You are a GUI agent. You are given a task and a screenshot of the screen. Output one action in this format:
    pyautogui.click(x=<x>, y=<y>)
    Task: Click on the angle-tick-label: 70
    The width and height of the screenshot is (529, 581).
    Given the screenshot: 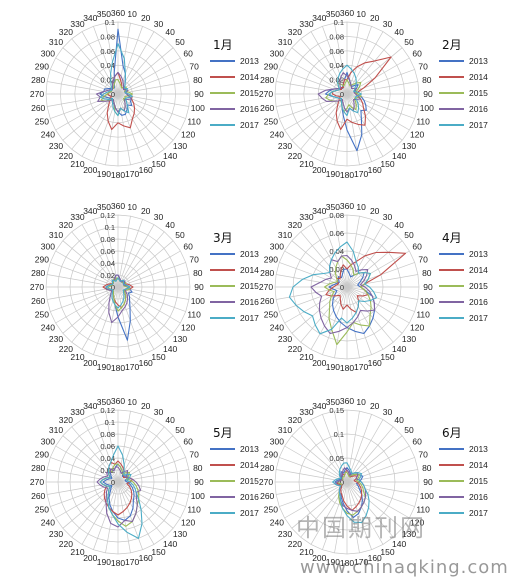 What is the action you would take?
    pyautogui.click(x=423, y=259)
    